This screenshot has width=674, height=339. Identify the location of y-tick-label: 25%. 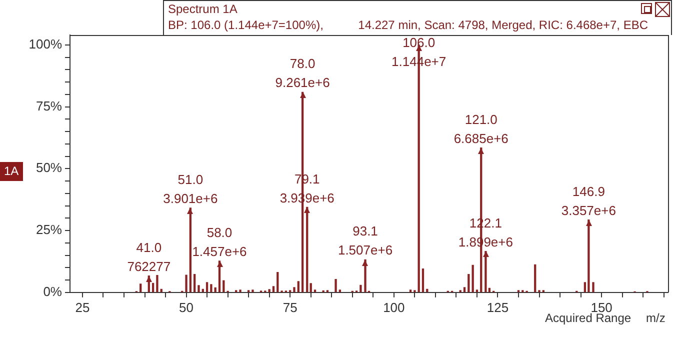
(49, 230).